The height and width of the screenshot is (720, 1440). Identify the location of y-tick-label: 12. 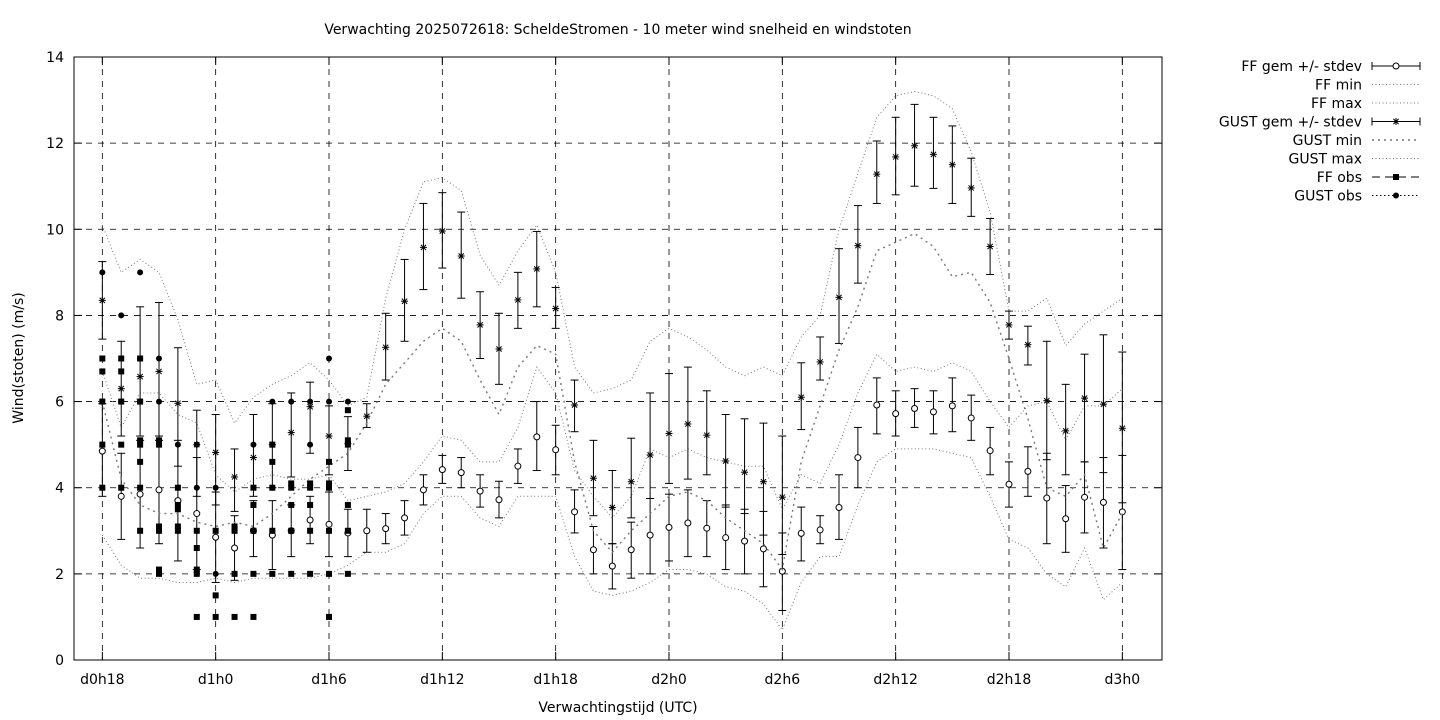
(55, 144).